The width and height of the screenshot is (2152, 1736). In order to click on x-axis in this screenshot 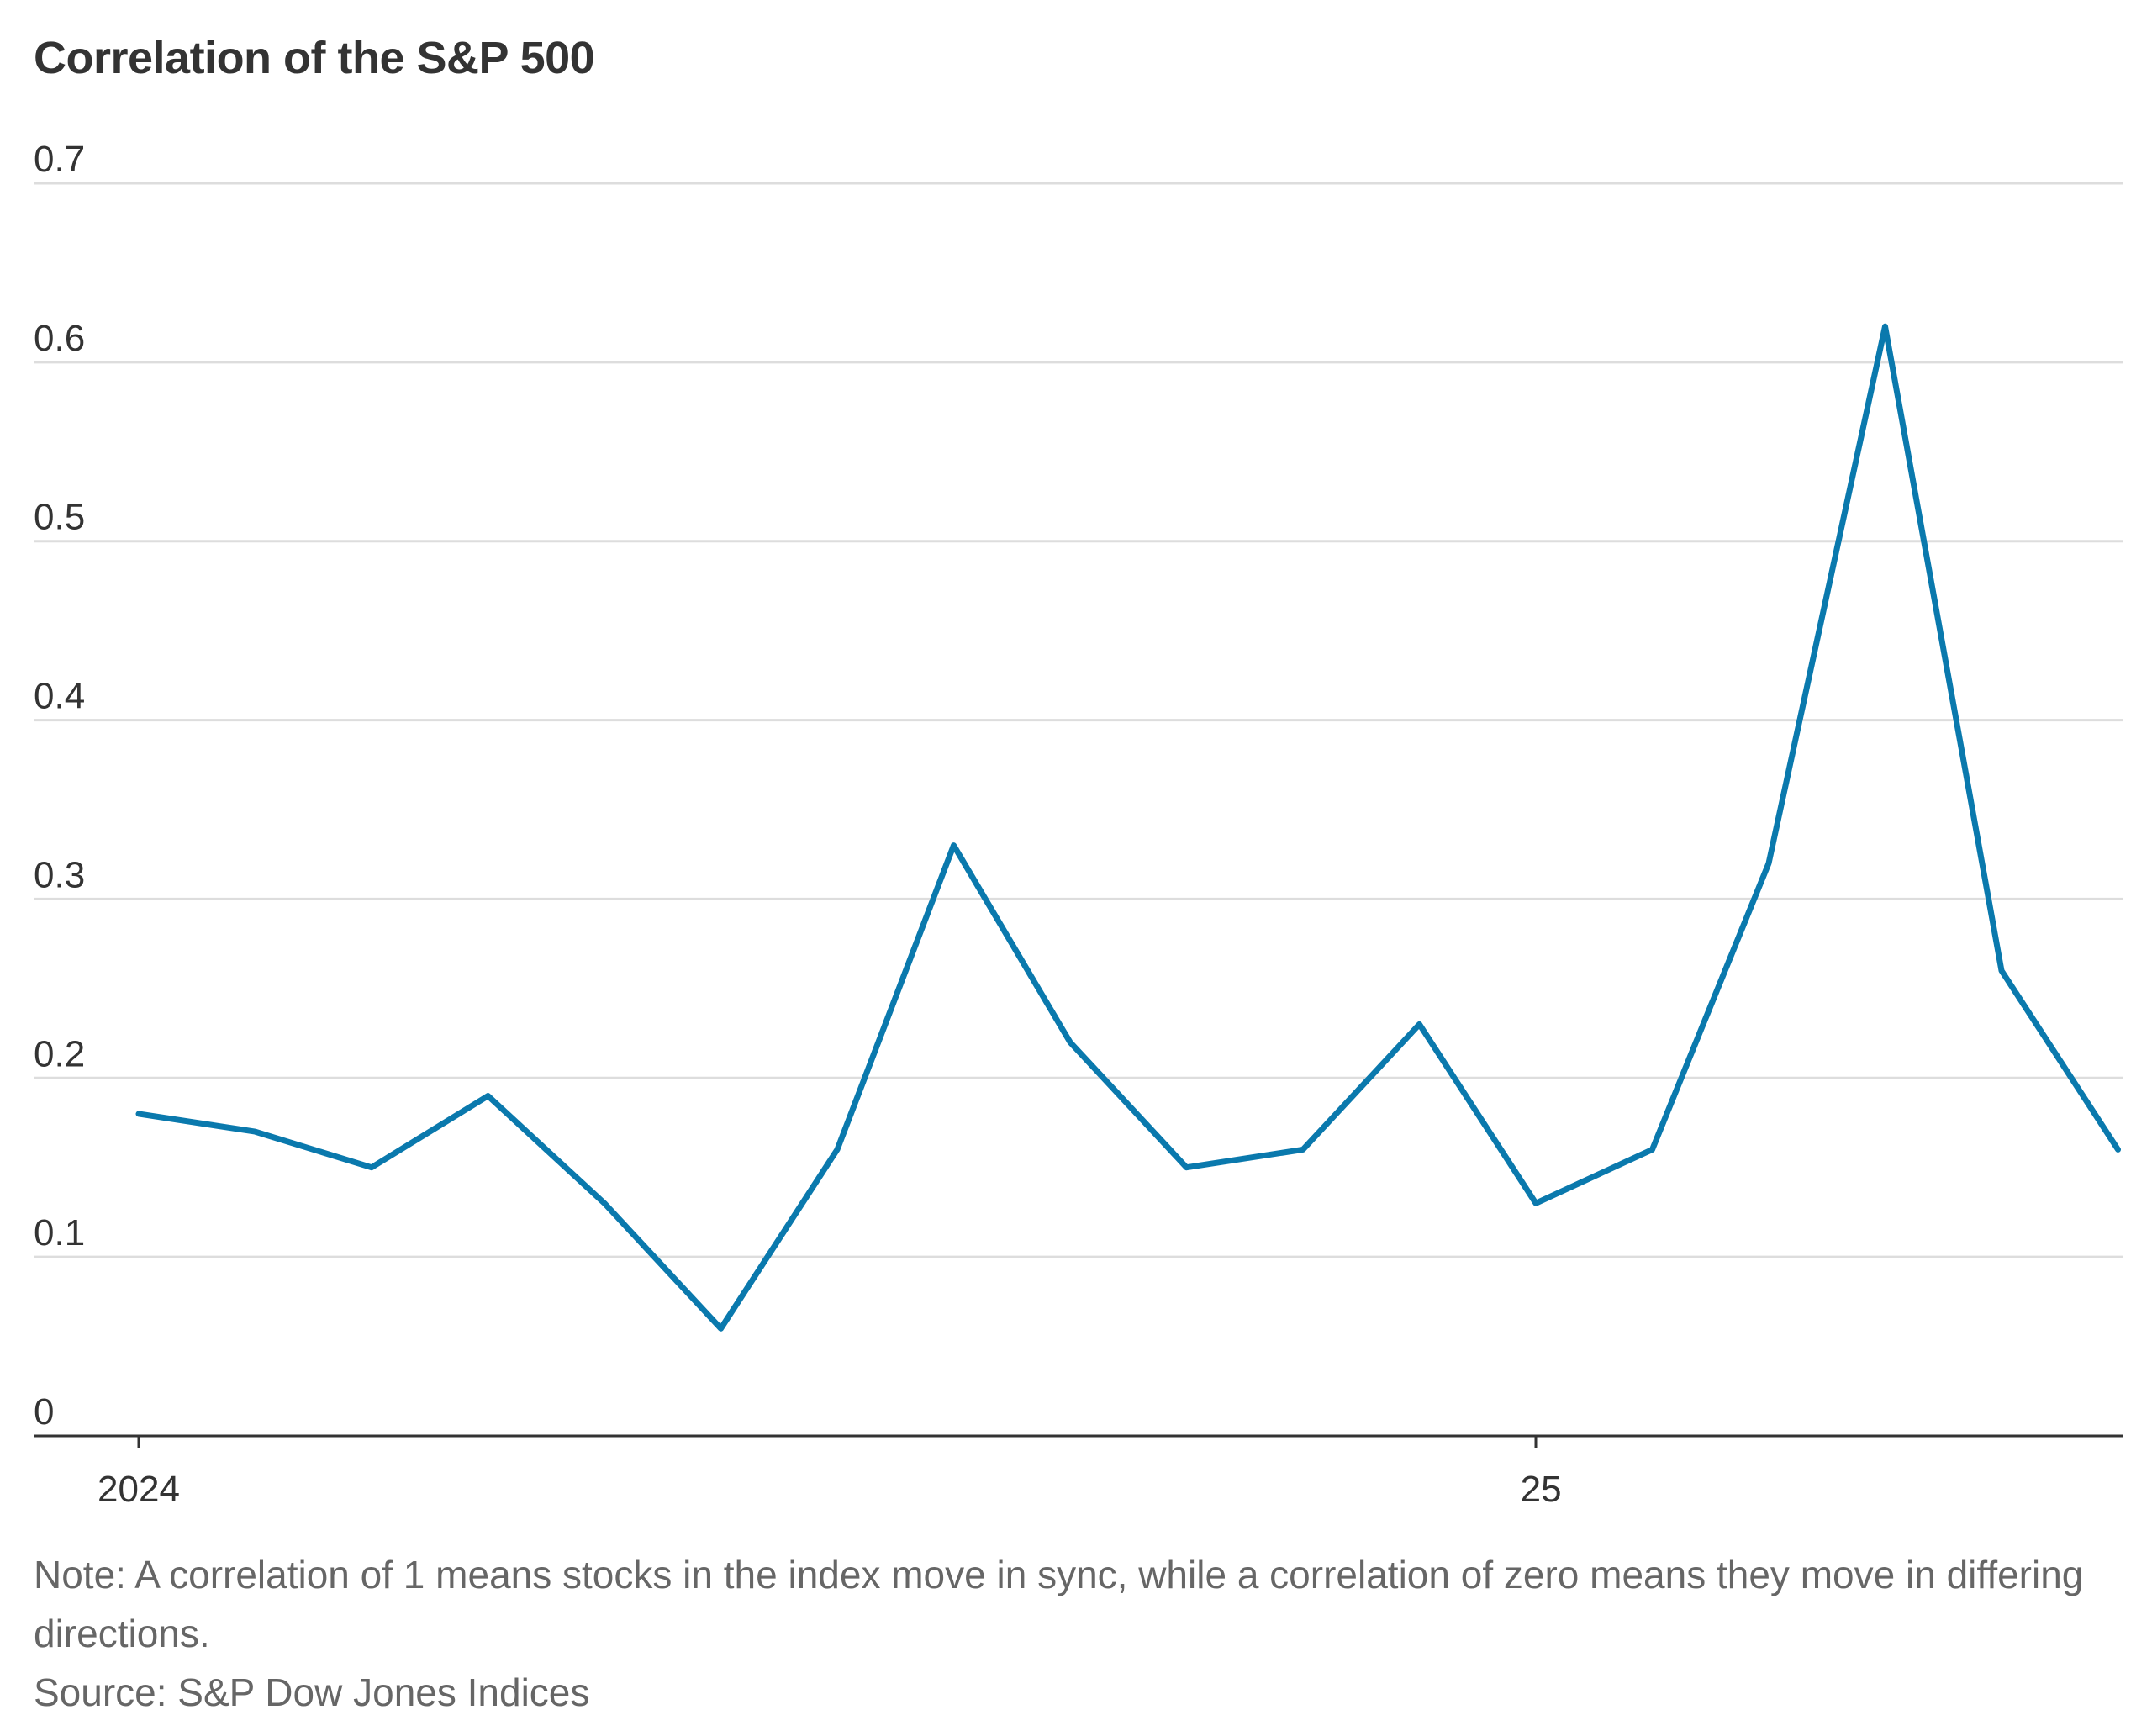, I will do `click(1078, 1441)`.